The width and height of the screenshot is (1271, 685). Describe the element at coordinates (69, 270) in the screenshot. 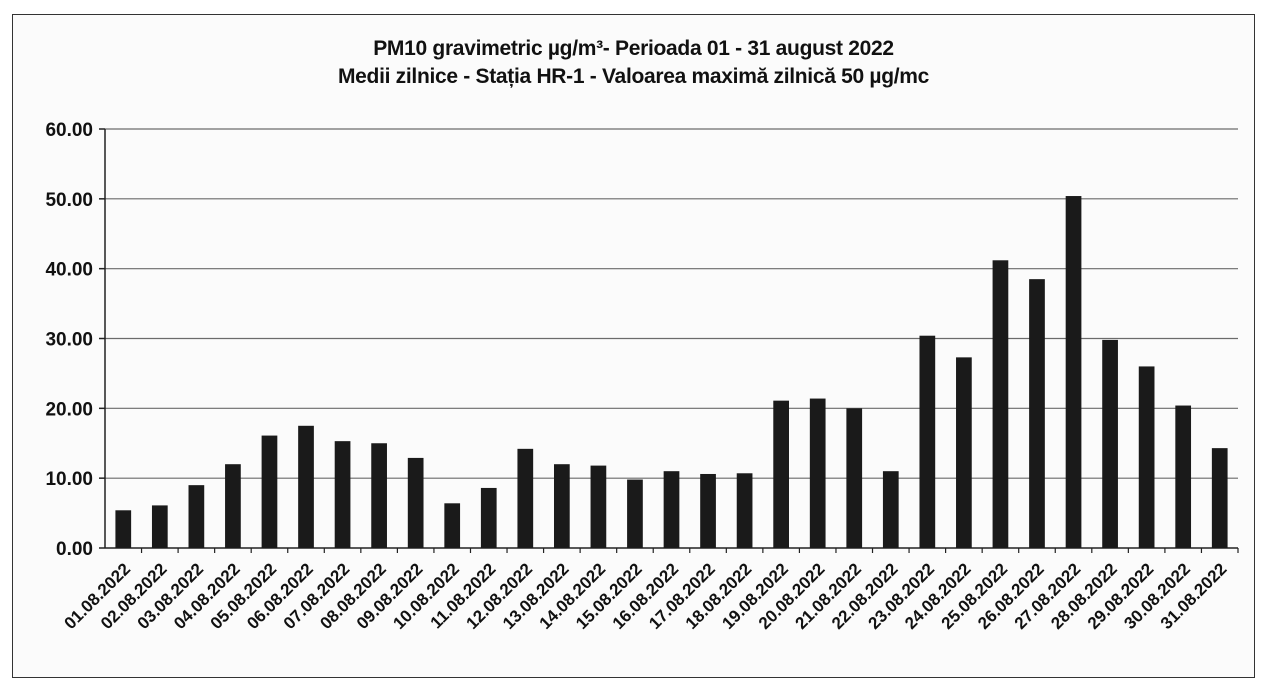

I see `y-tick-label: 40.00` at that location.